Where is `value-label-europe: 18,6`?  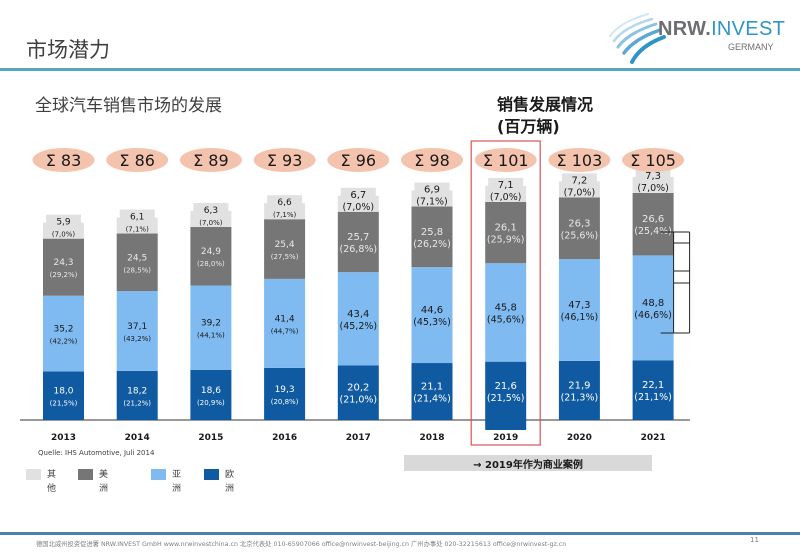
value-label-europe: 18,6 is located at coordinates (211, 391).